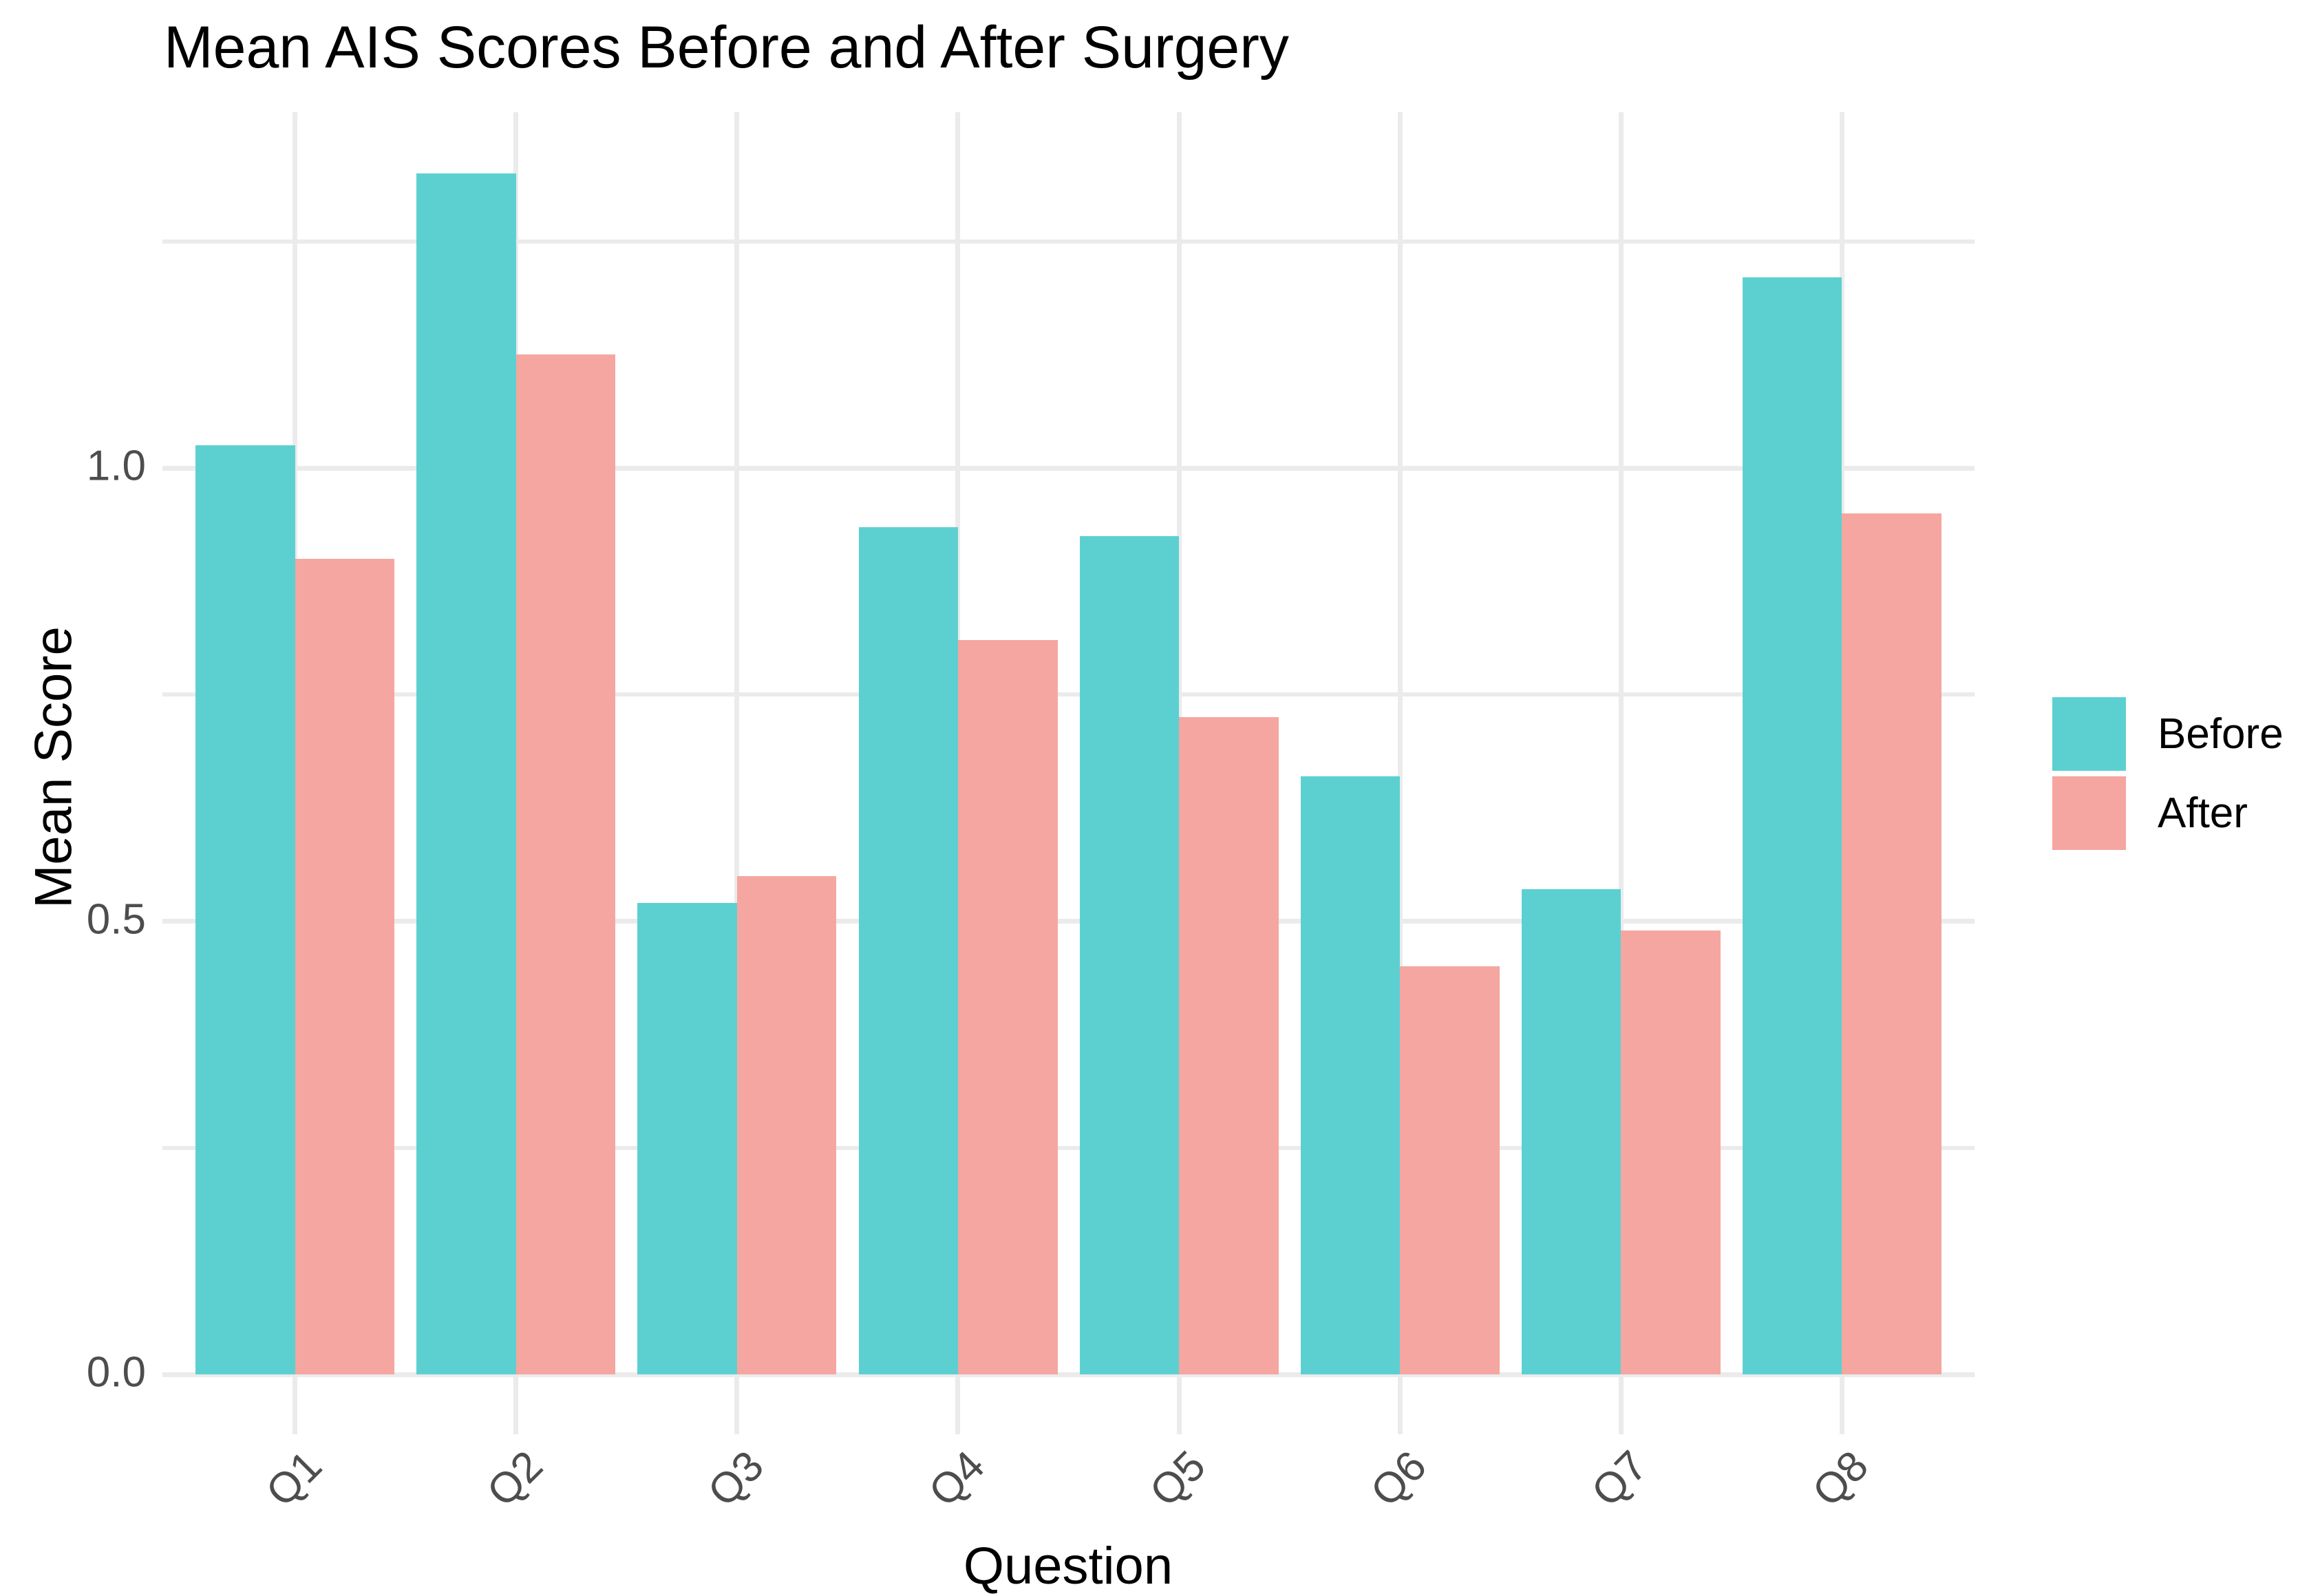 This screenshot has height=1596, width=2298. What do you see at coordinates (1671, 1152) in the screenshot?
I see `bar-q7-after` at bounding box center [1671, 1152].